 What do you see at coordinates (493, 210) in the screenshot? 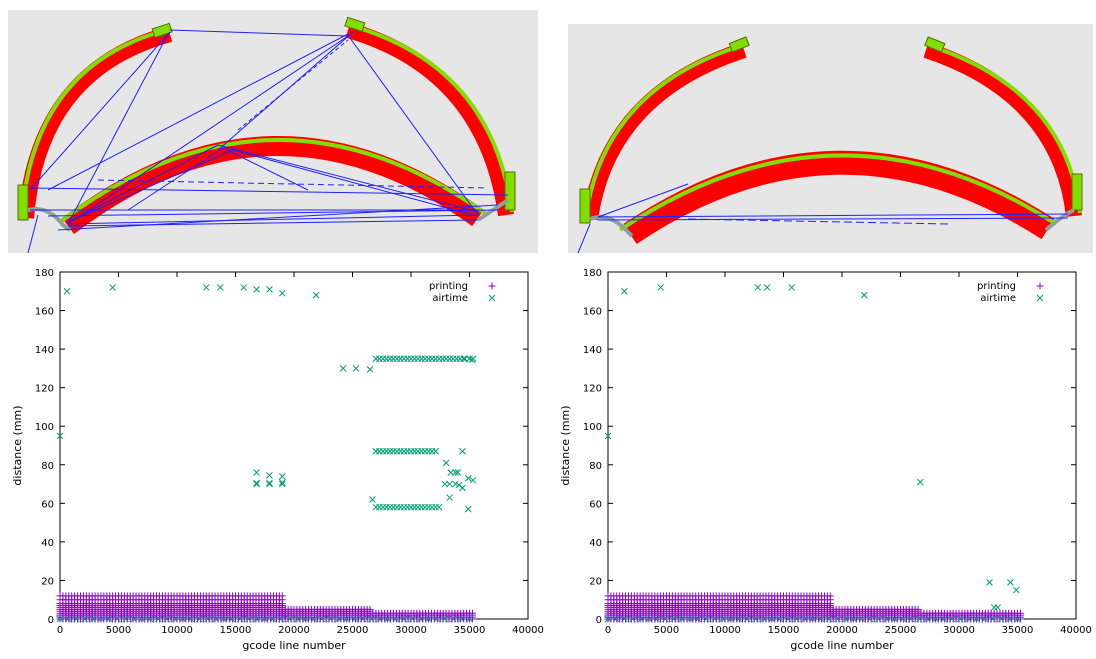
I see `right-base-hook` at bounding box center [493, 210].